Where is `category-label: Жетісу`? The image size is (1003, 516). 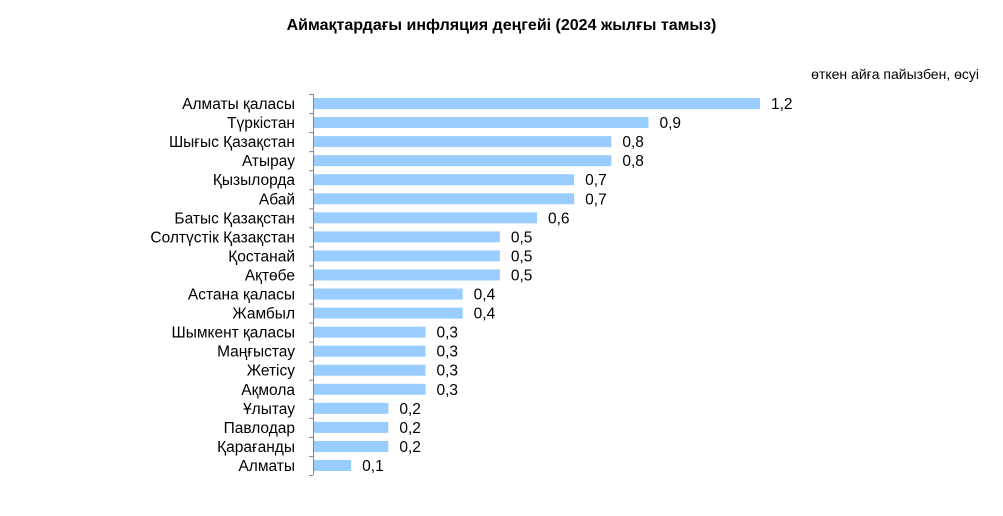 category-label: Жетісу is located at coordinates (271, 371).